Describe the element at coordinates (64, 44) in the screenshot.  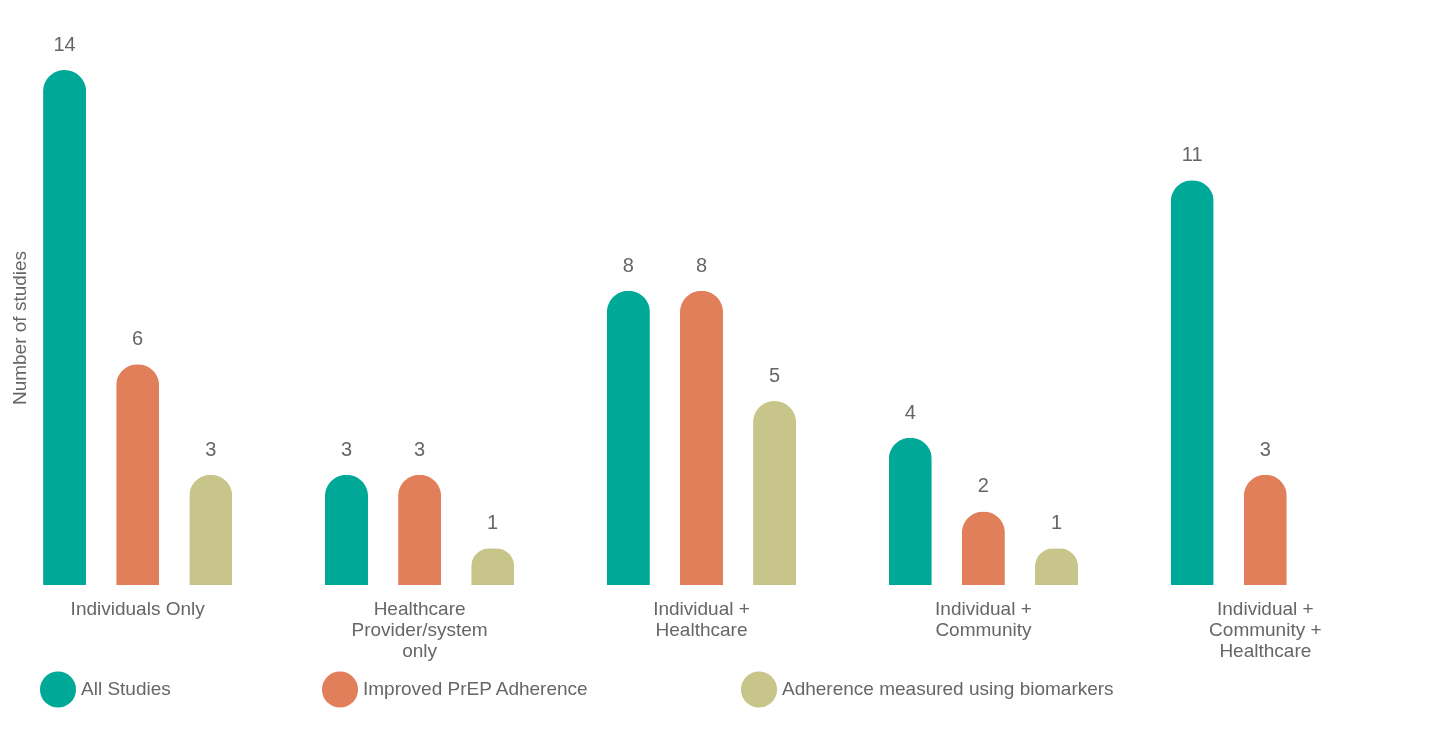
I see `data-label: 14` at that location.